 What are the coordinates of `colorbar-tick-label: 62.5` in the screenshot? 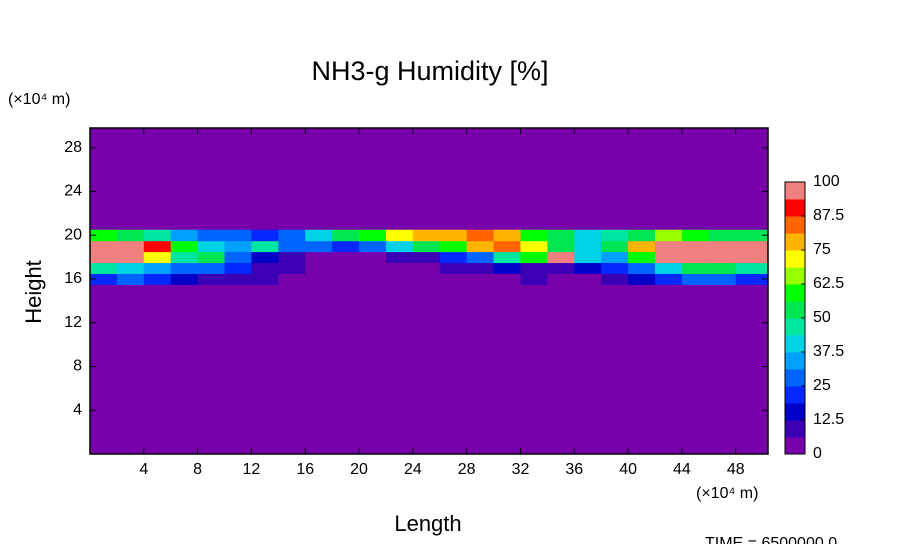 It's located at (828, 283).